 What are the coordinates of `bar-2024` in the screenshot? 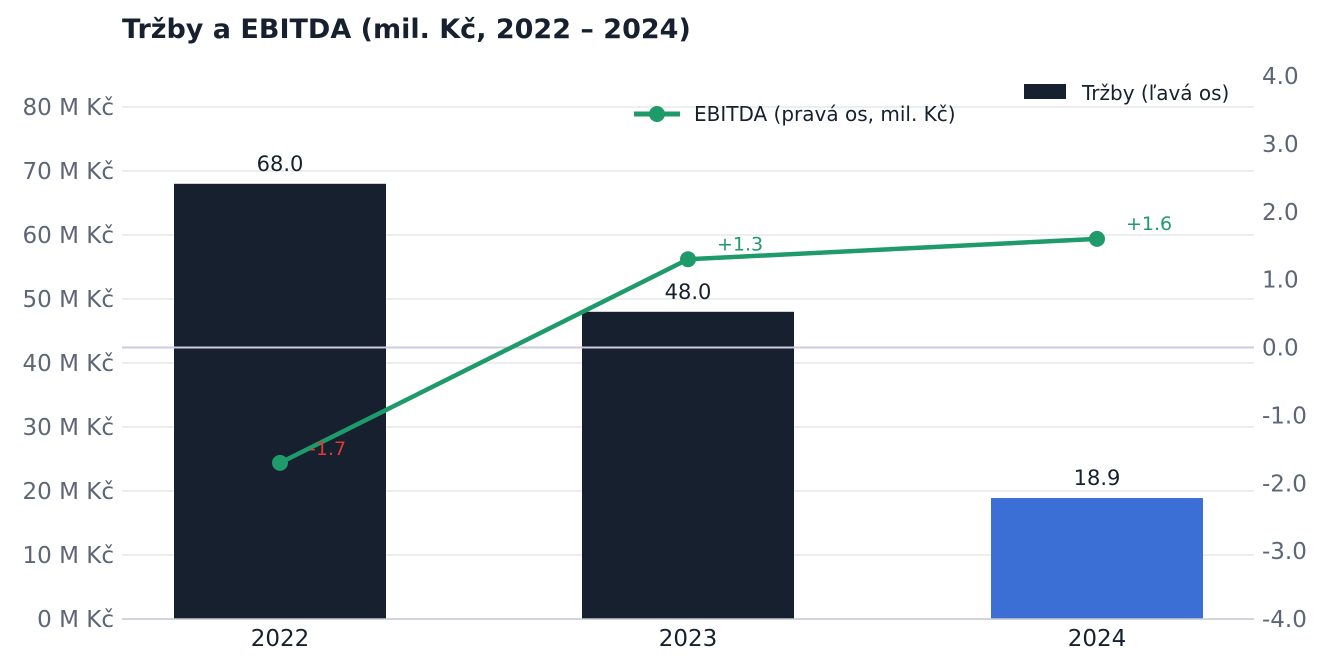 It's located at (1097, 558).